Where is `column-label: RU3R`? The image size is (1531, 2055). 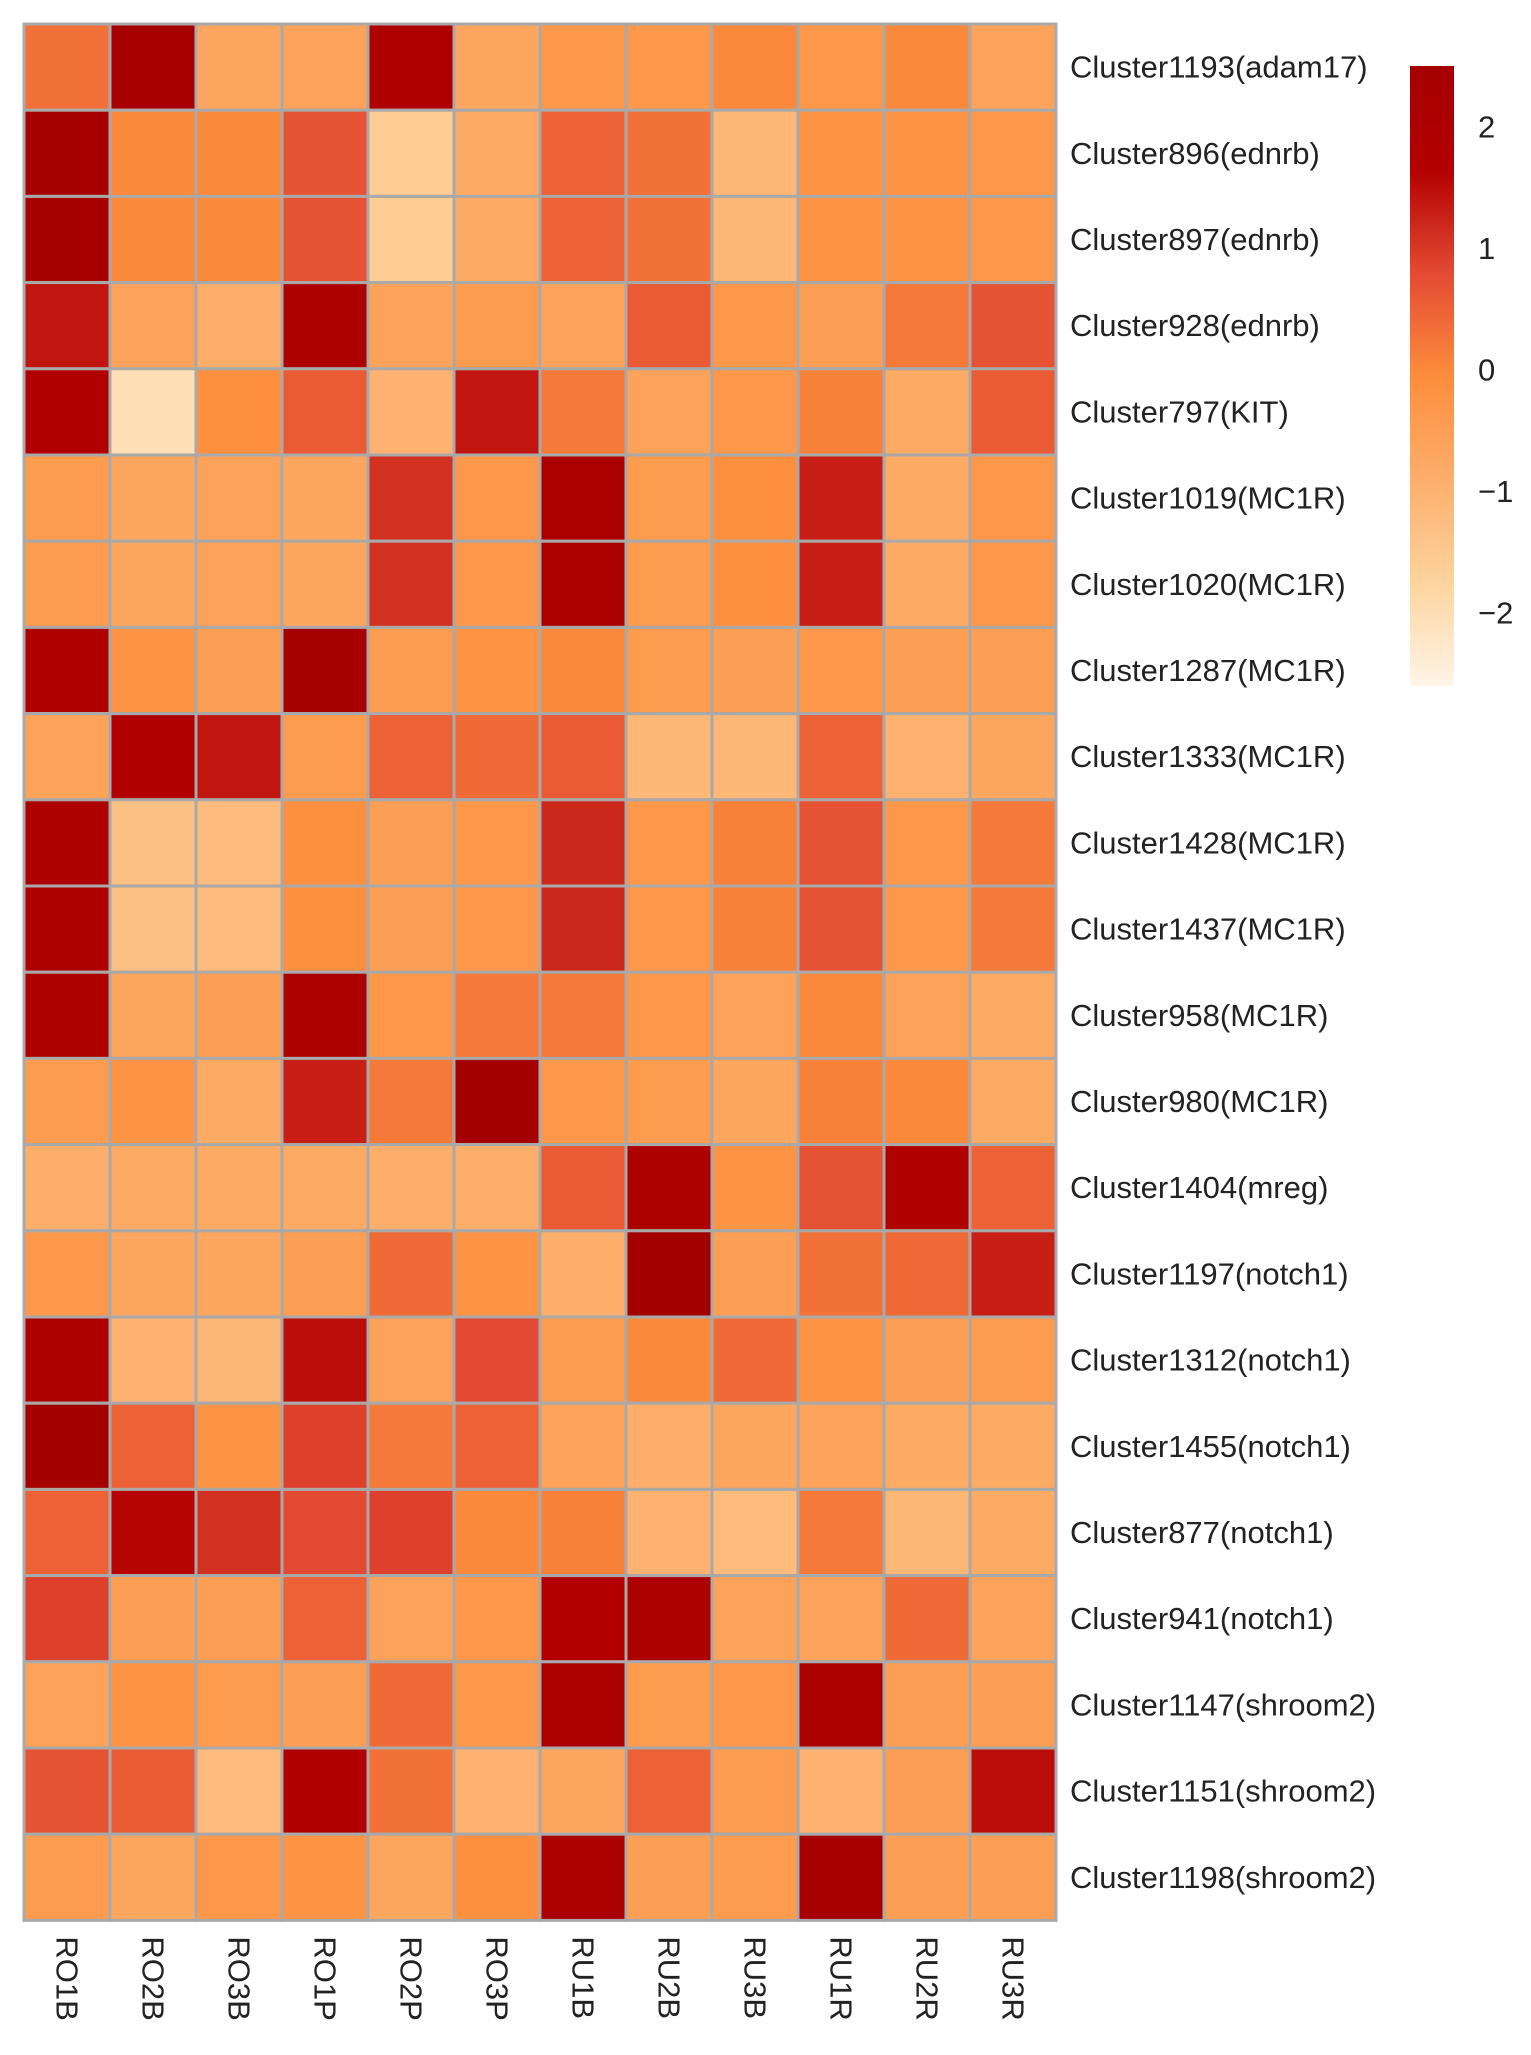 column-label: RU3R is located at coordinates (1013, 1978).